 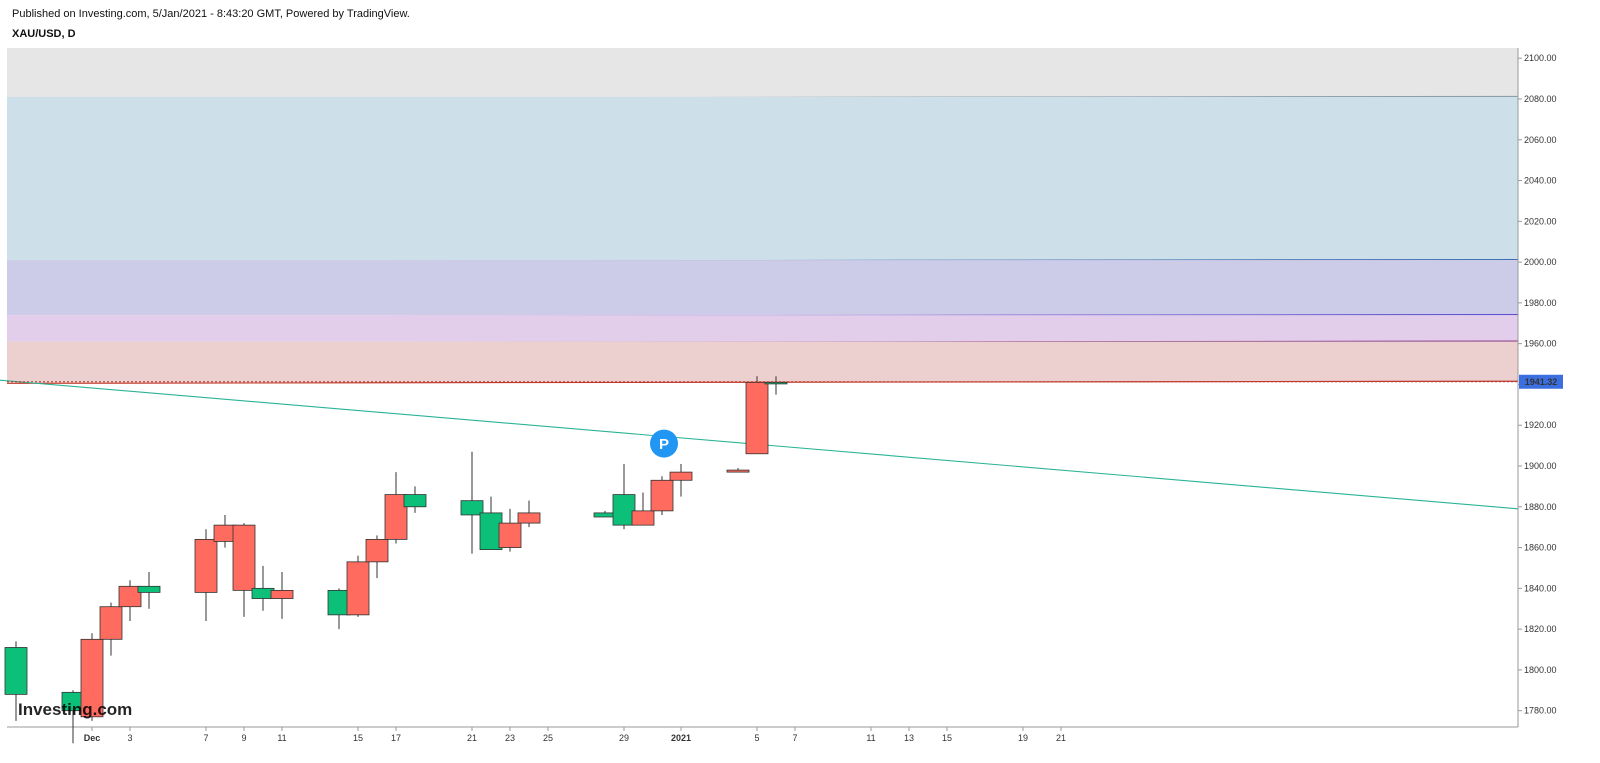 What do you see at coordinates (44, 34) in the screenshot?
I see `symbol-label: XAU/USD, D` at bounding box center [44, 34].